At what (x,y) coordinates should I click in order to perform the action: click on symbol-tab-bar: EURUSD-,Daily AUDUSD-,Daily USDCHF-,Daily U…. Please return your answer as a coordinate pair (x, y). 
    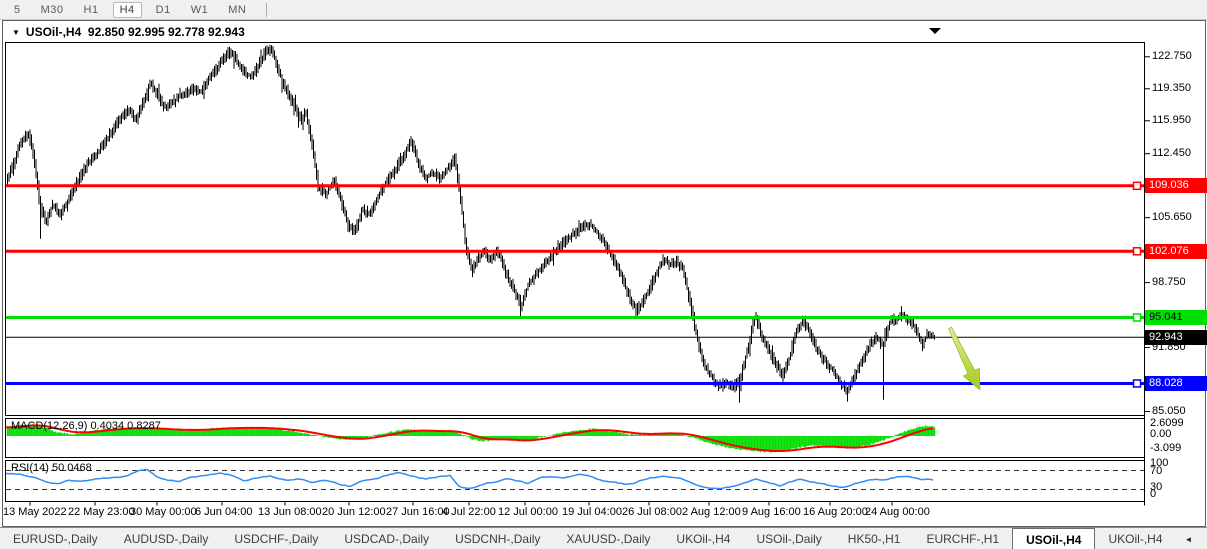
    Looking at the image, I should click on (603, 538).